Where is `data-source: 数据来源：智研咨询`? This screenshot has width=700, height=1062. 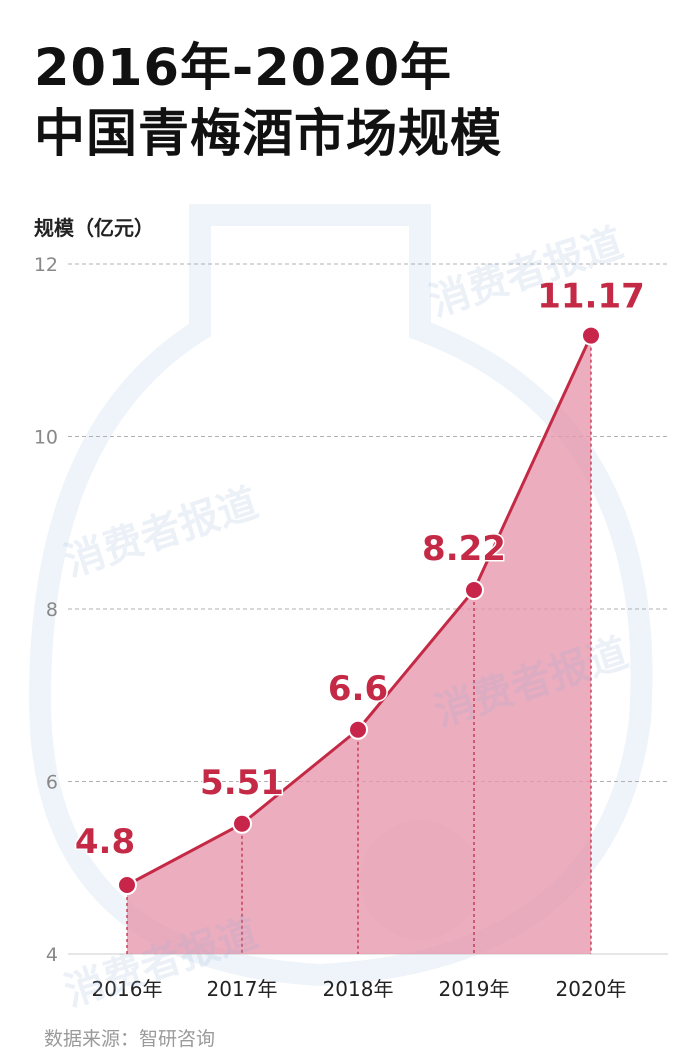 data-source: 数据来源：智研咨询 is located at coordinates (130, 1039).